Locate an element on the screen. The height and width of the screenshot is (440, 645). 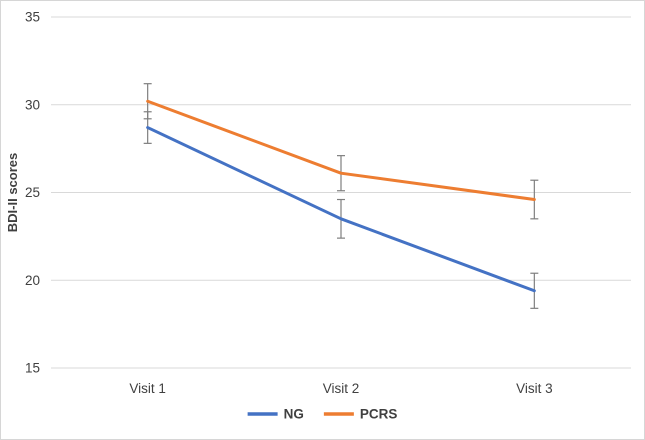
y-tick-label: 30 is located at coordinates (32, 104).